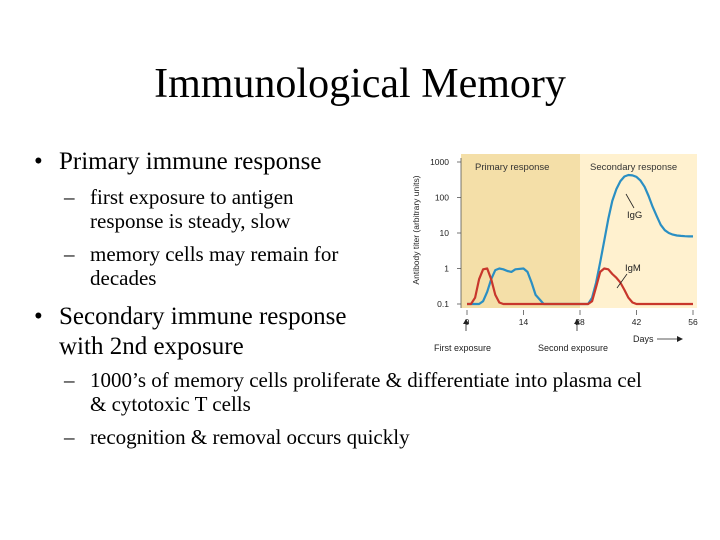  Describe the element at coordinates (439, 162) in the screenshot. I see `y-tick-label: 1000` at that location.